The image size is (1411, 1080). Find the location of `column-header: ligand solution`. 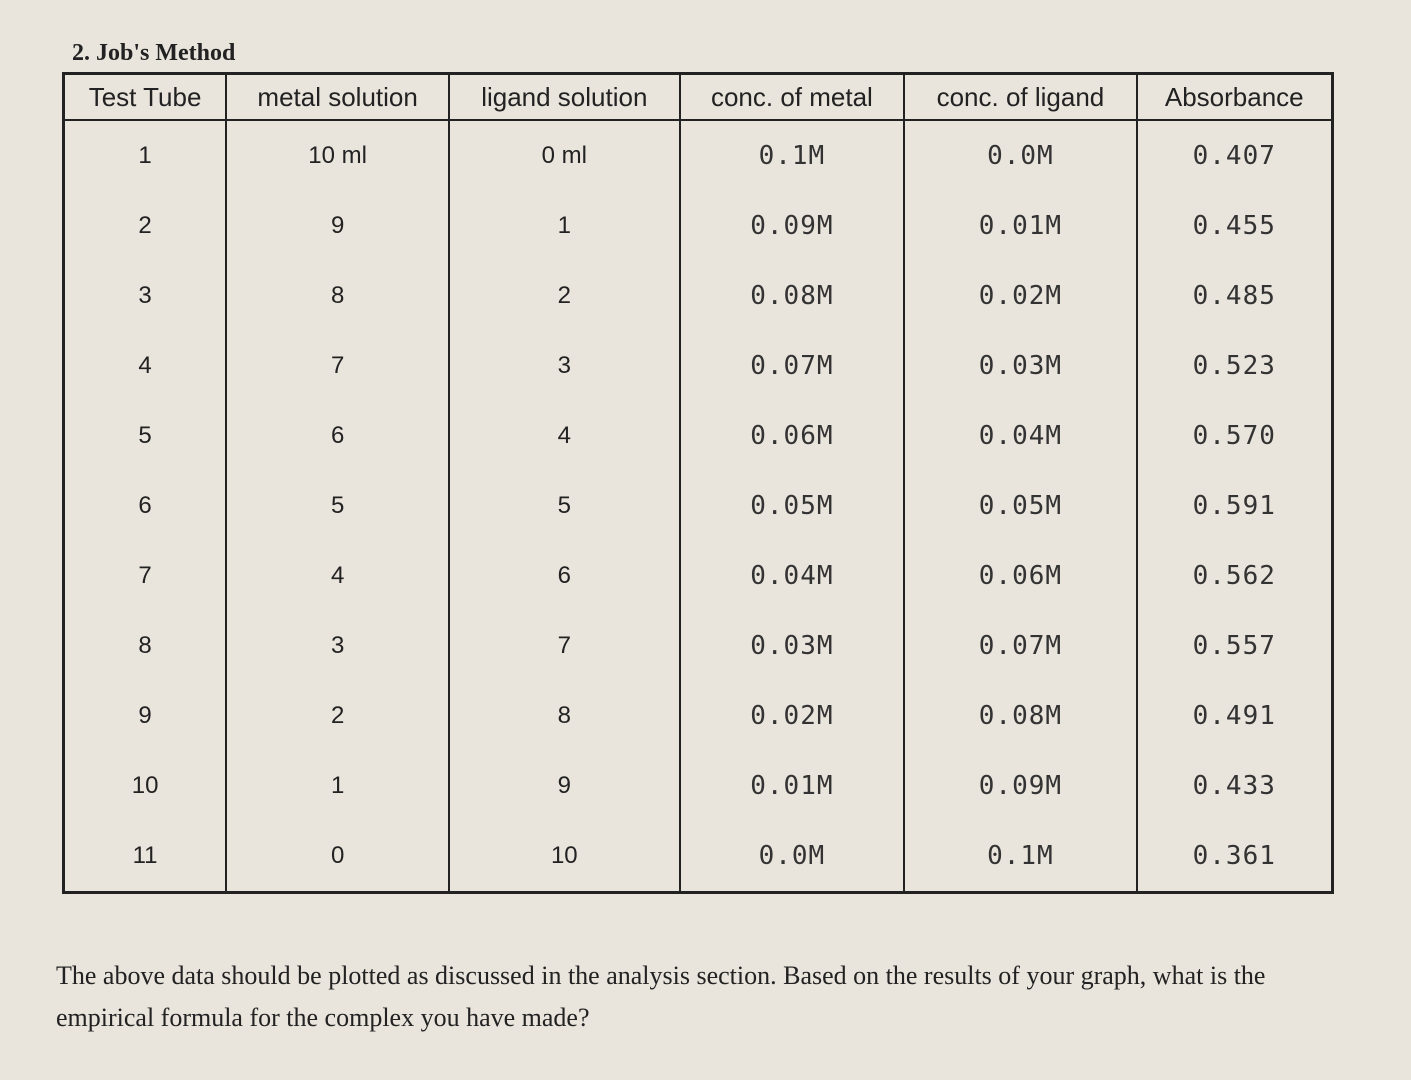

column-header: ligand solution is located at coordinates (564, 96).